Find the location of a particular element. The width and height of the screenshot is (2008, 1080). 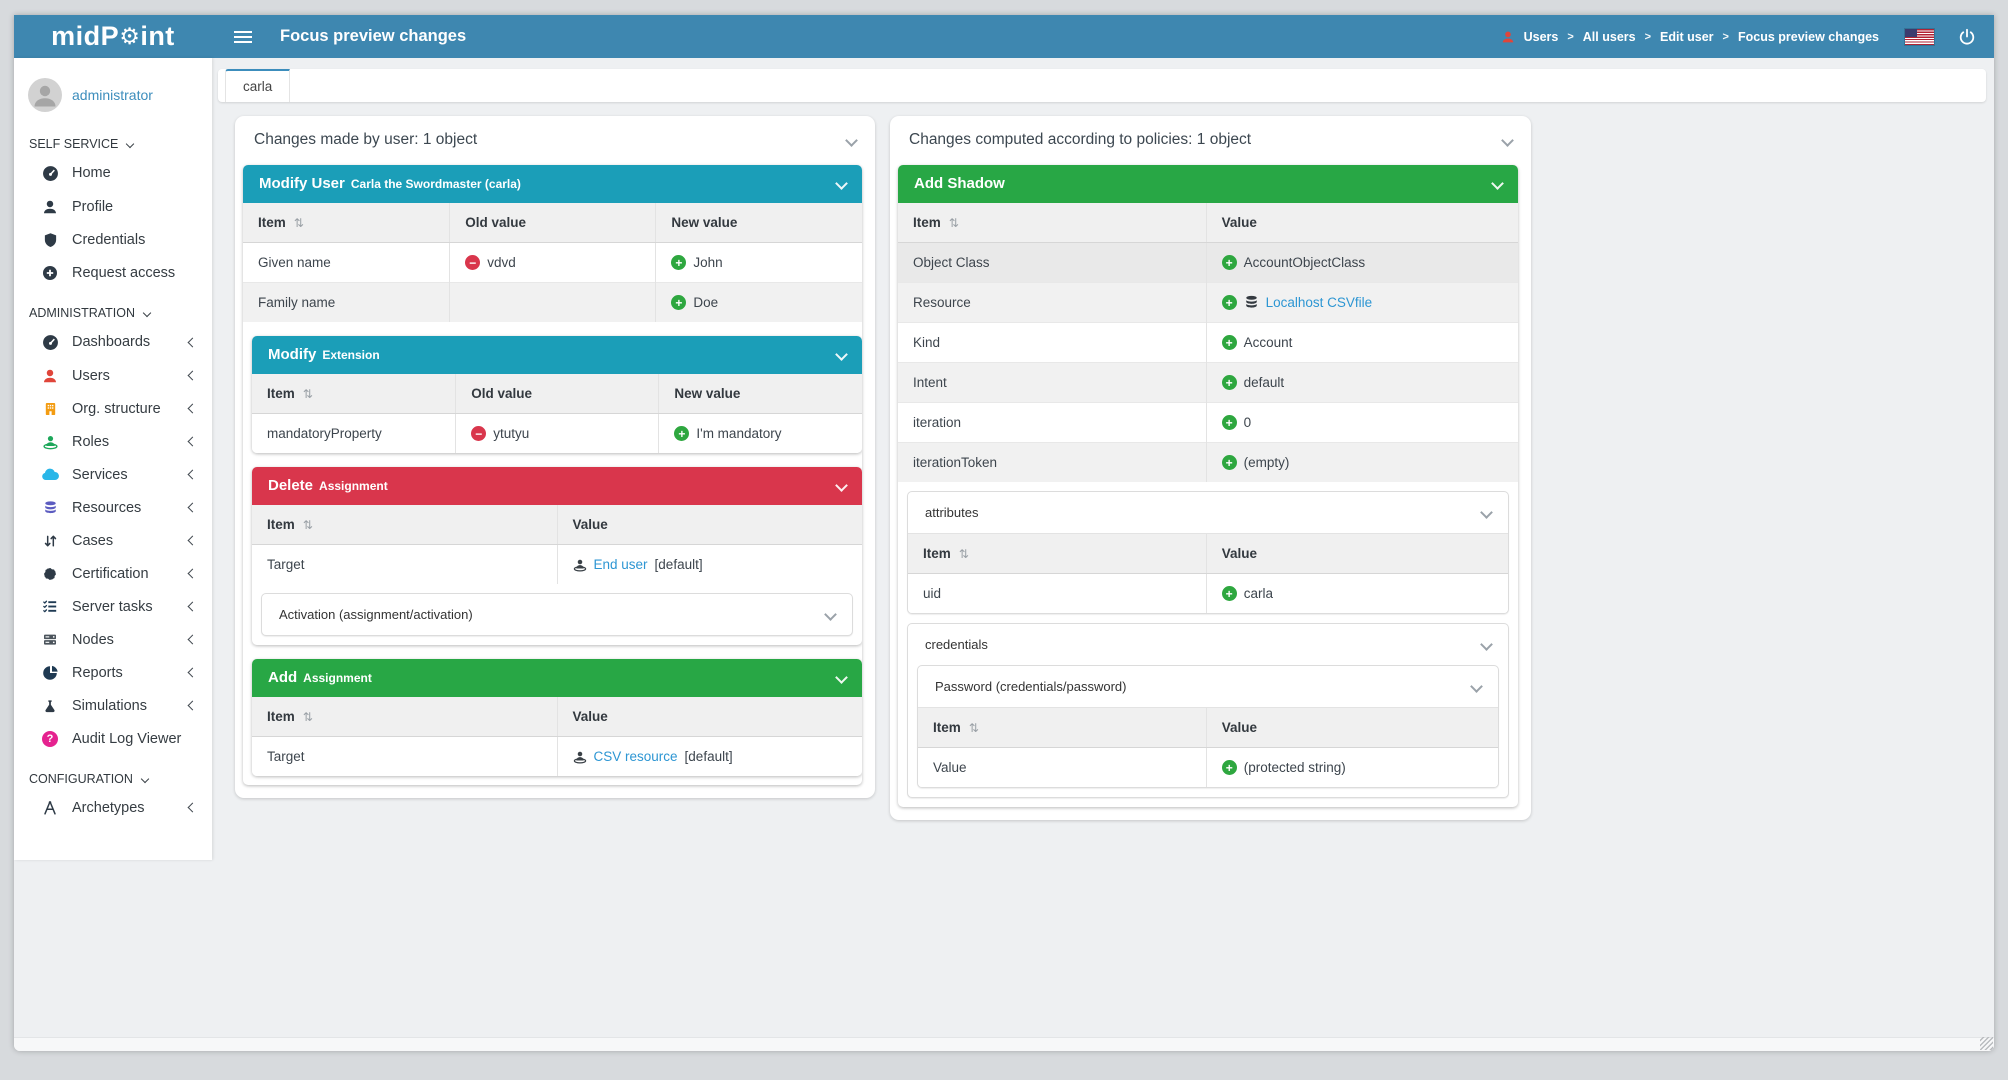

pie-chart-icon is located at coordinates (50, 673).